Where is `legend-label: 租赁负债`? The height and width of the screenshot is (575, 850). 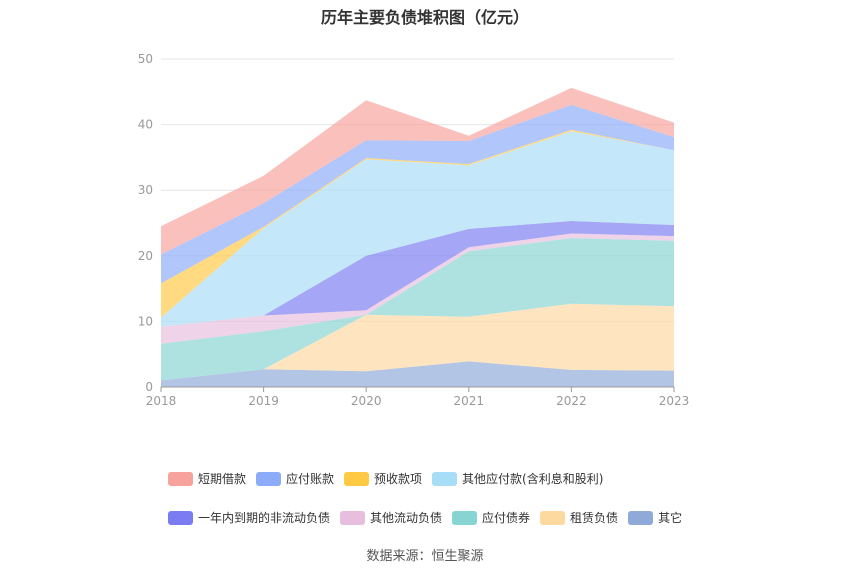
legend-label: 租赁负债 is located at coordinates (594, 518).